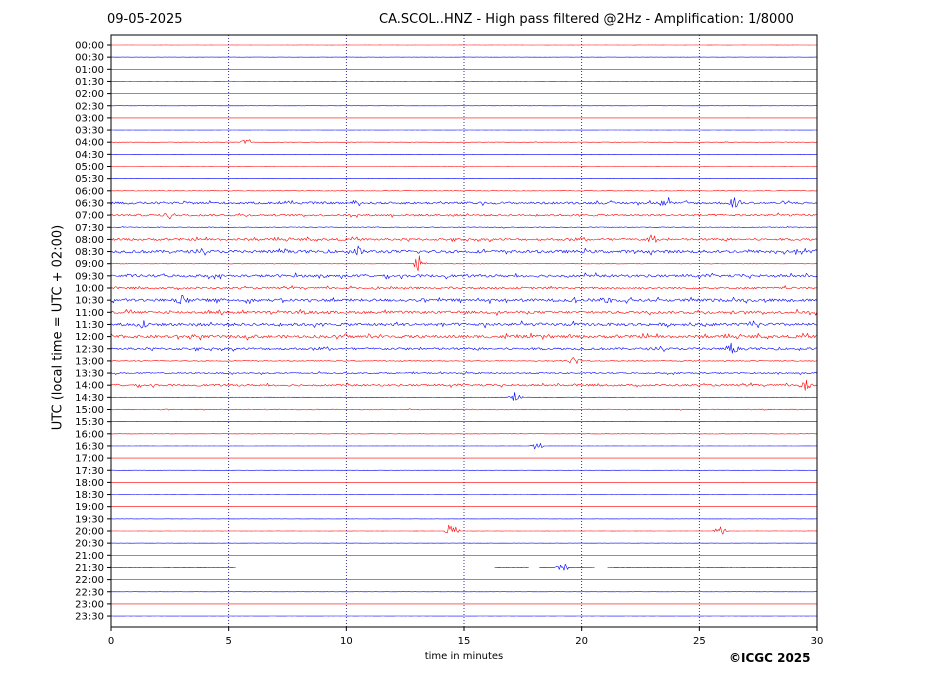 This screenshot has width=927, height=696. I want to click on y-tick-label-1700: 17:00, so click(89, 459).